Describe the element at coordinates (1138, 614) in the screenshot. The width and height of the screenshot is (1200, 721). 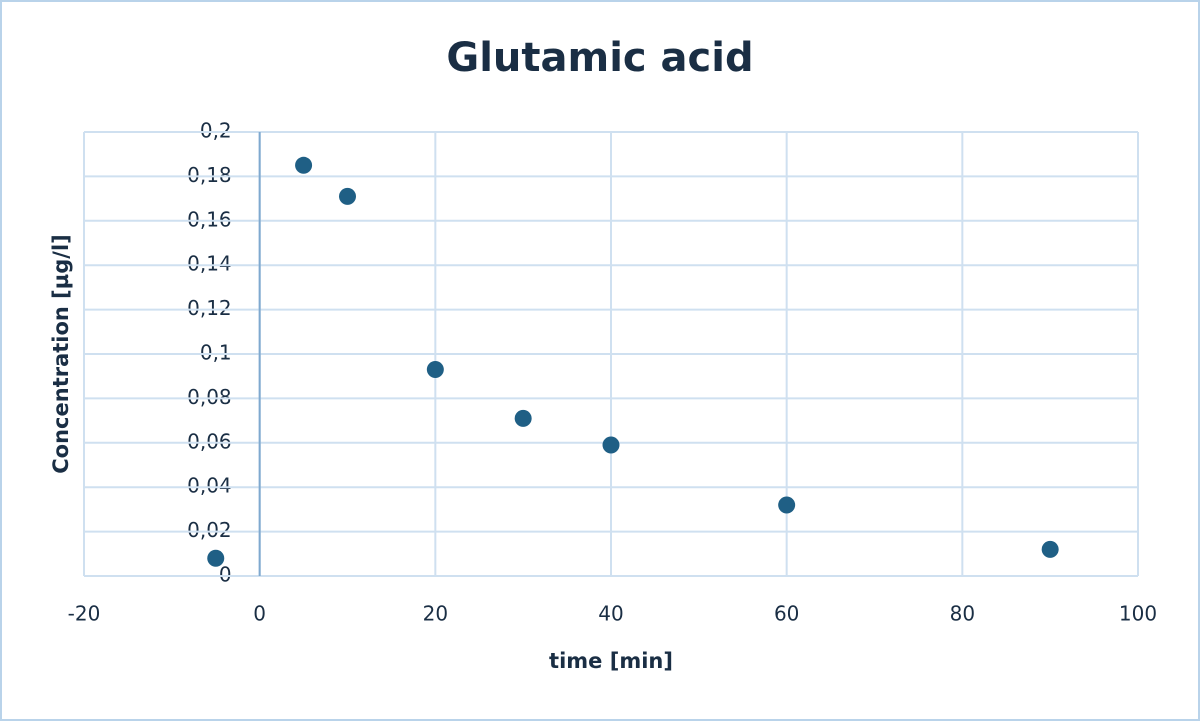
I see `x-tick-label: 100` at that location.